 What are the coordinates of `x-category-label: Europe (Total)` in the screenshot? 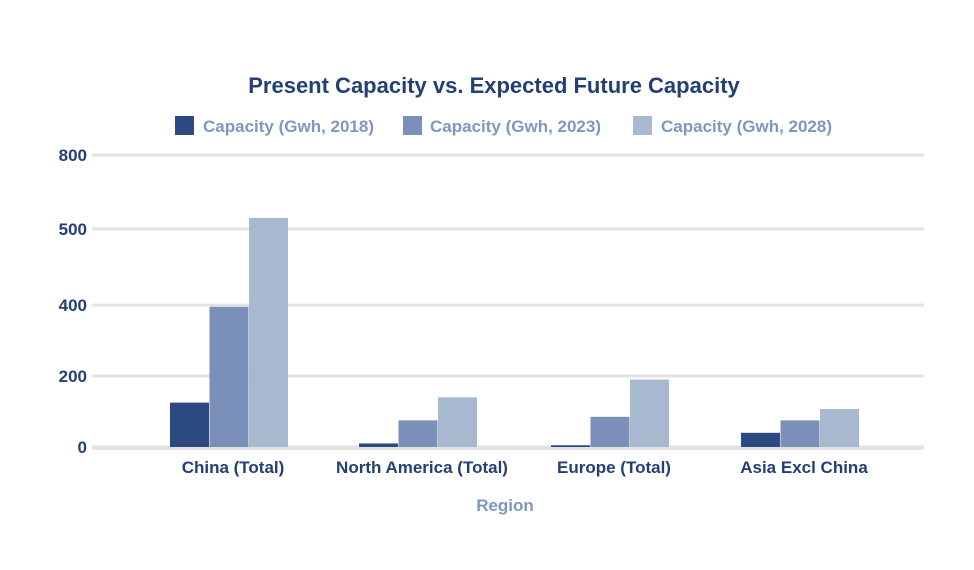 It's located at (614, 467).